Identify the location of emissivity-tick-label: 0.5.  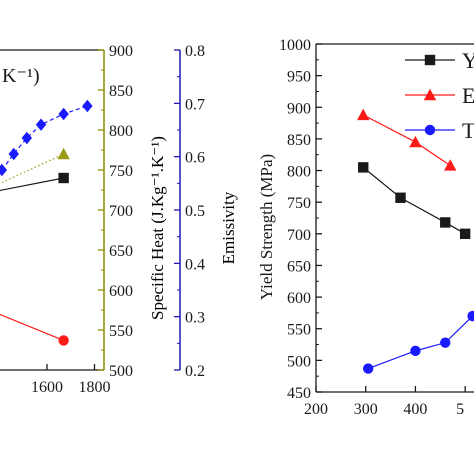
(195, 211).